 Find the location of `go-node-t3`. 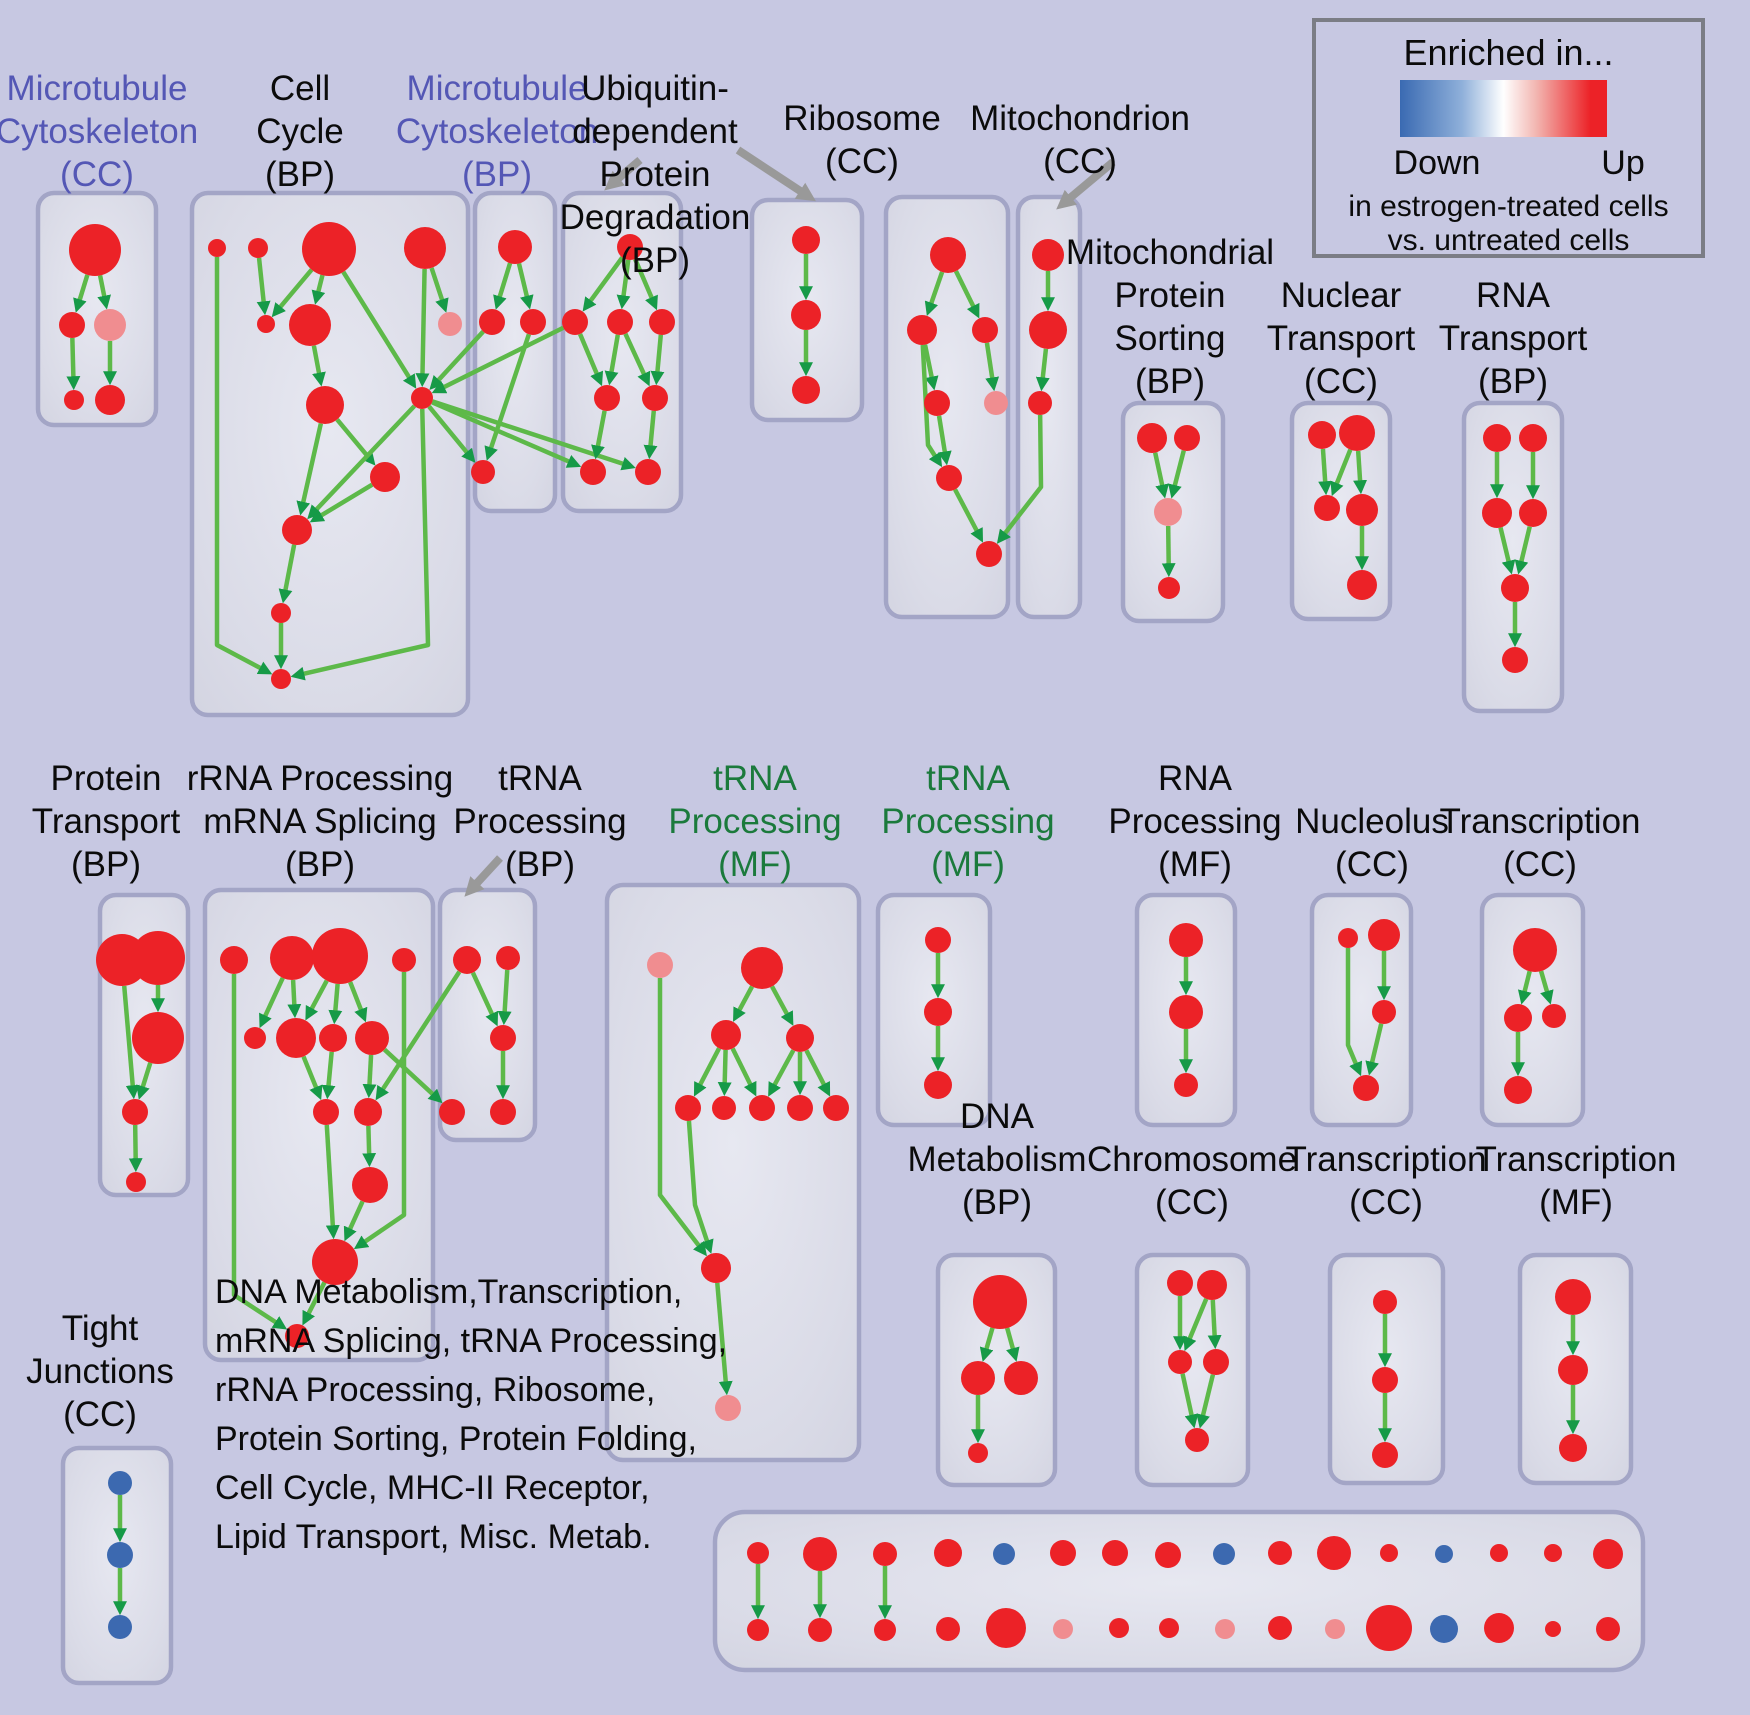

go-node-t3 is located at coordinates (1497, 513).